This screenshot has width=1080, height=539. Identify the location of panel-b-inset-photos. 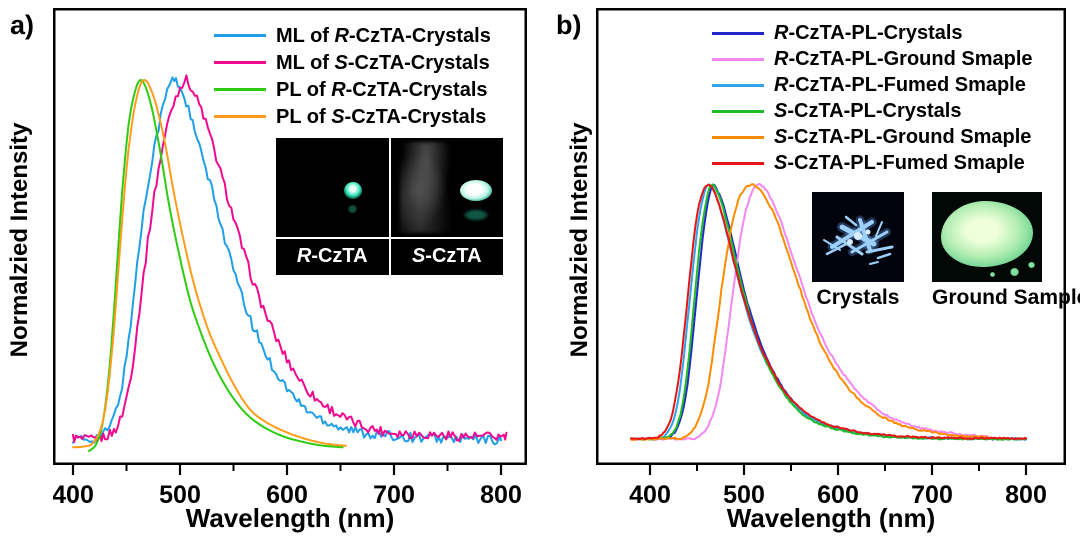
(927, 237).